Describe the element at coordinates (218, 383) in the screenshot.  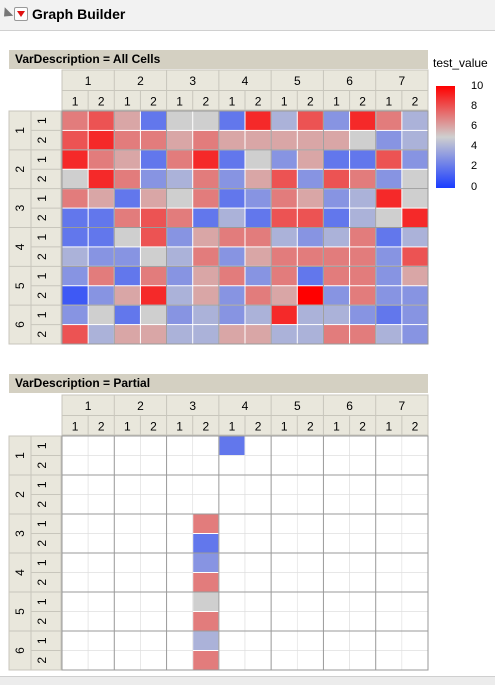
I see `panel-header-partial: VarDescription = Partial` at that location.